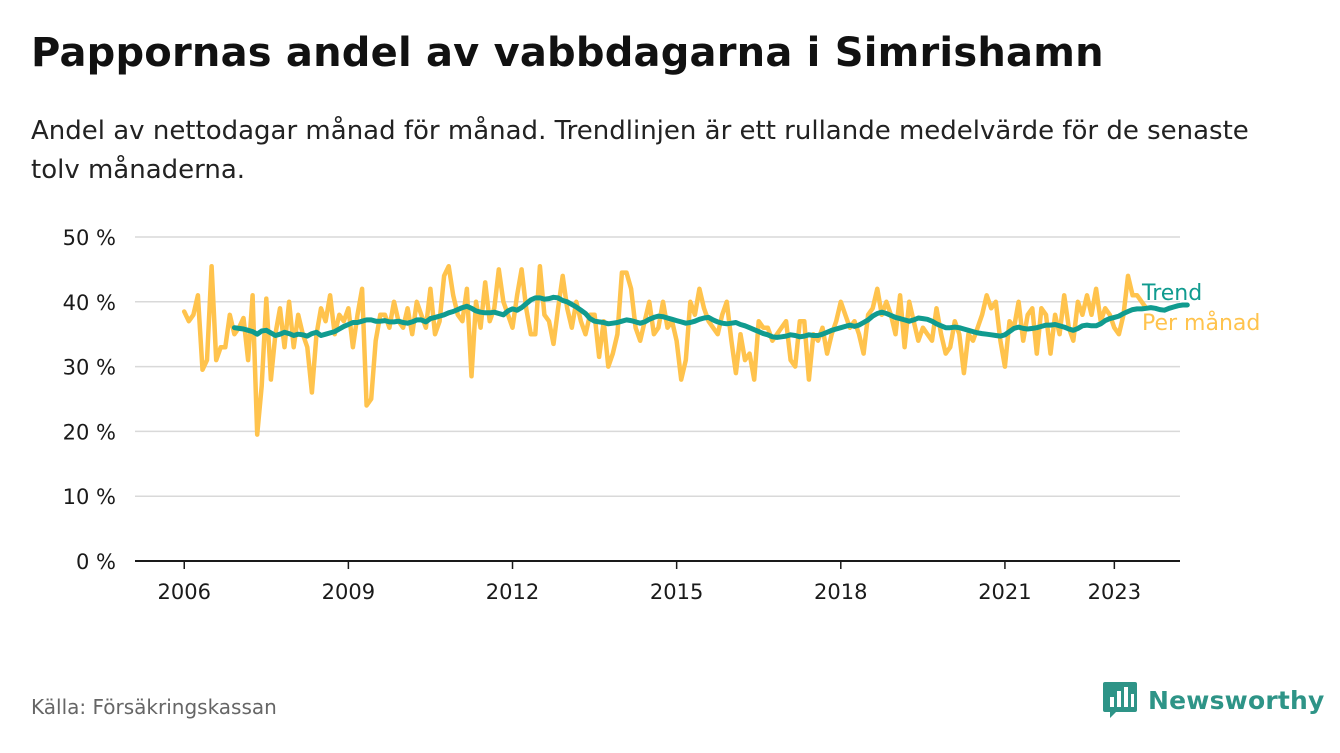  I want to click on x-tick-label: 2021, so click(1004, 592).